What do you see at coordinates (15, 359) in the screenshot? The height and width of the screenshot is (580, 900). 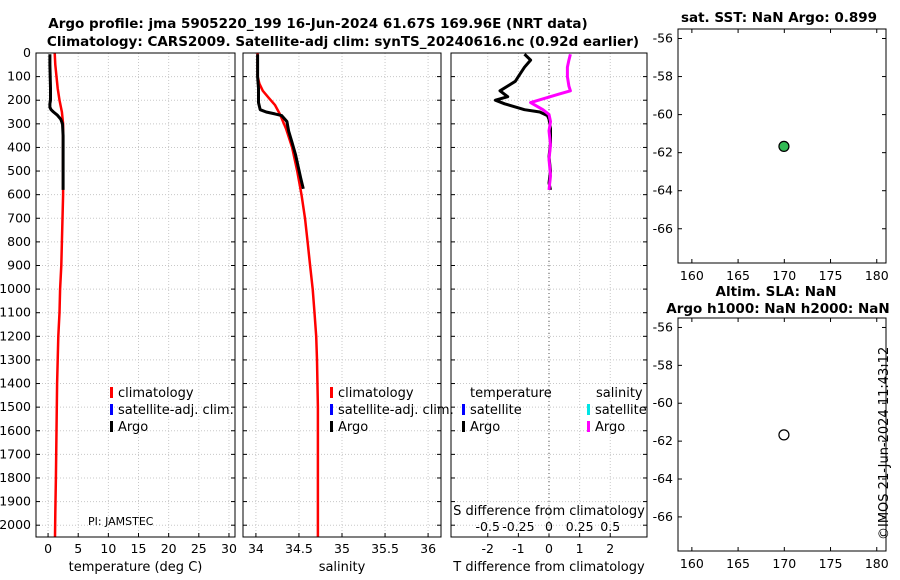 I see `temperature-ytick-label: 1300` at bounding box center [15, 359].